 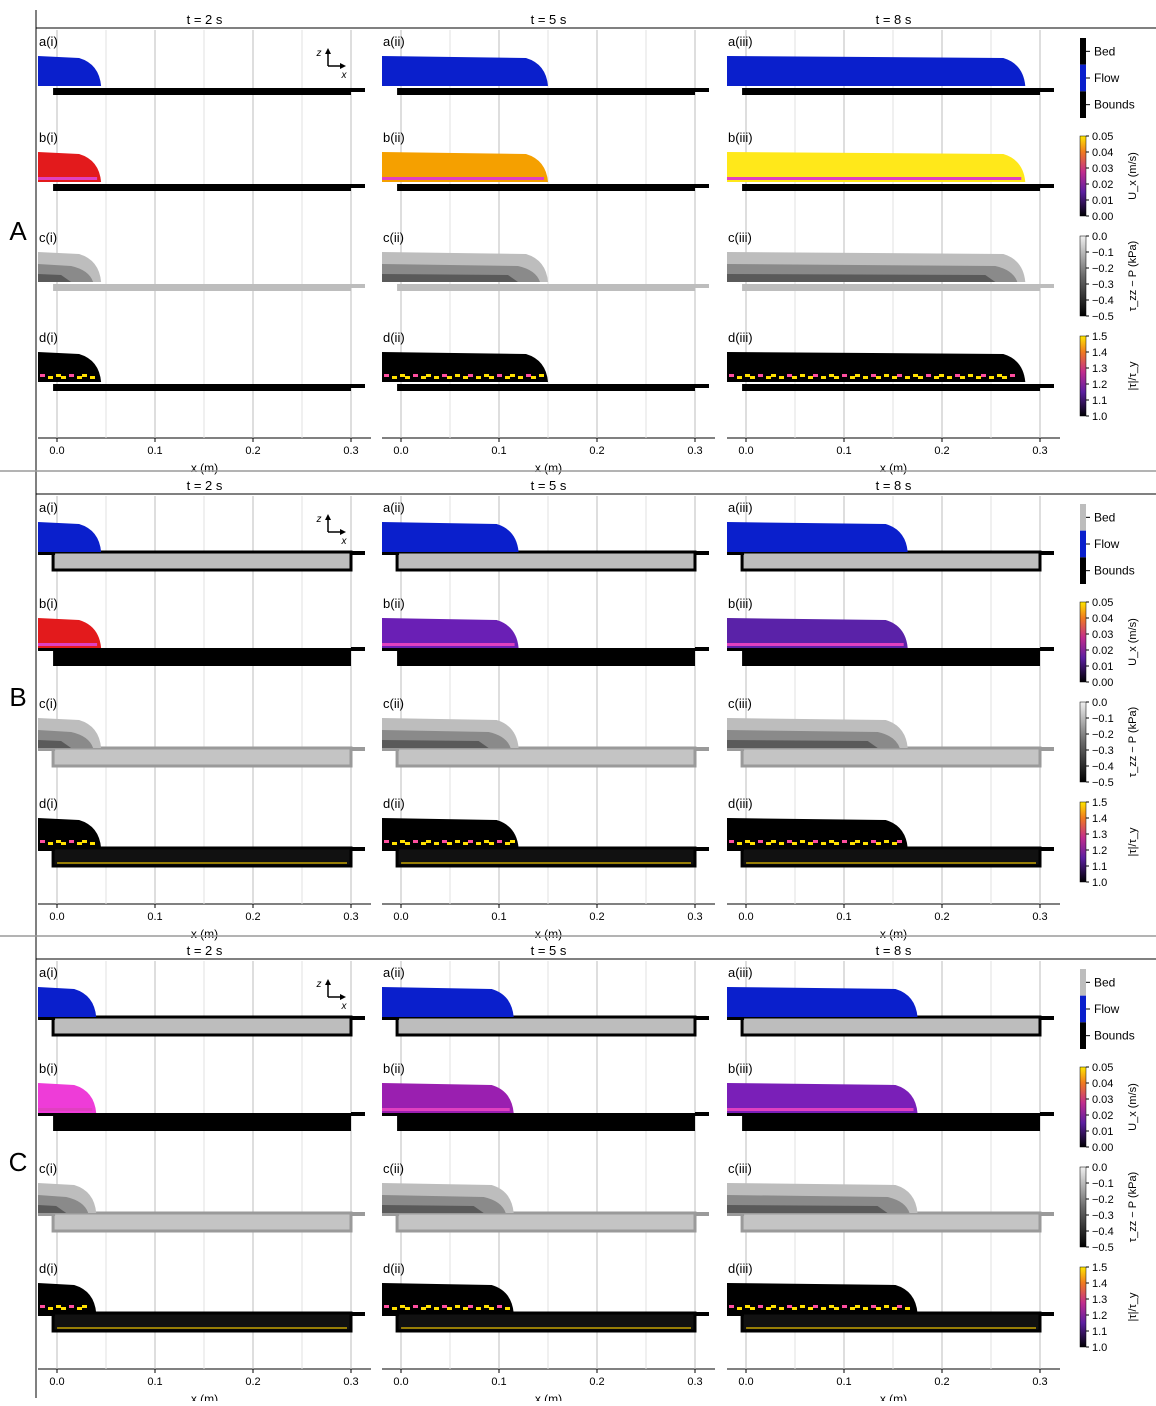 What do you see at coordinates (1083, 517) in the screenshot?
I see `colorbar-swatch` at bounding box center [1083, 517].